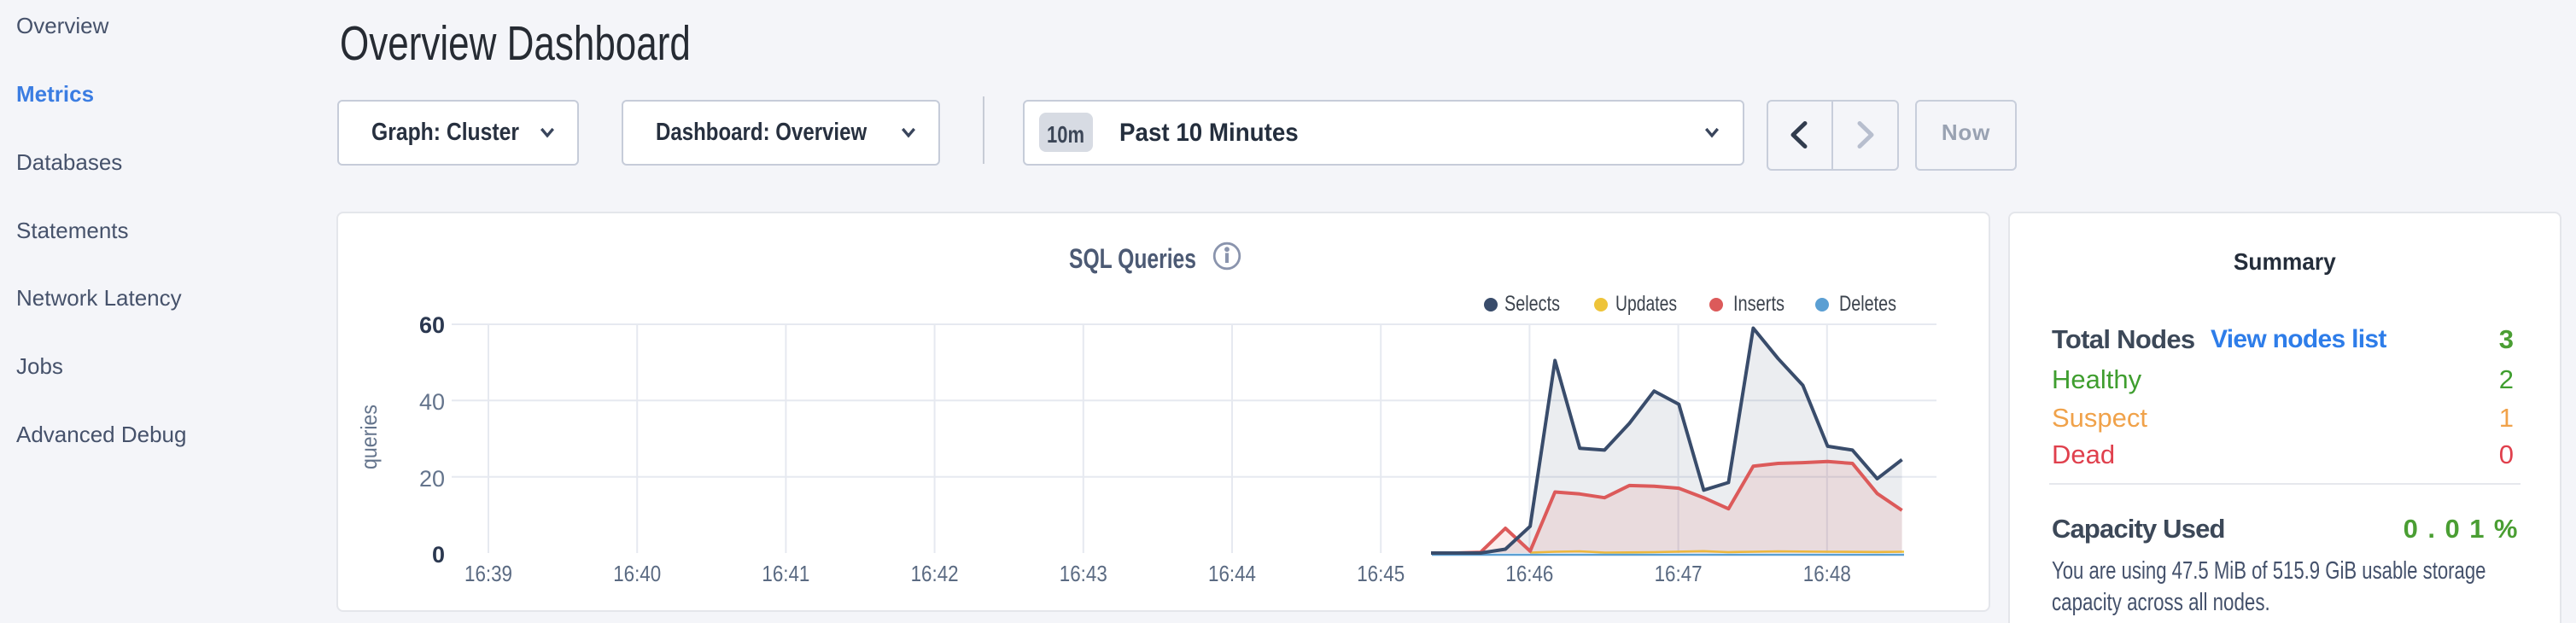 This screenshot has width=2576, height=623. What do you see at coordinates (1529, 573) in the screenshot?
I see `svg-text: 16:46` at bounding box center [1529, 573].